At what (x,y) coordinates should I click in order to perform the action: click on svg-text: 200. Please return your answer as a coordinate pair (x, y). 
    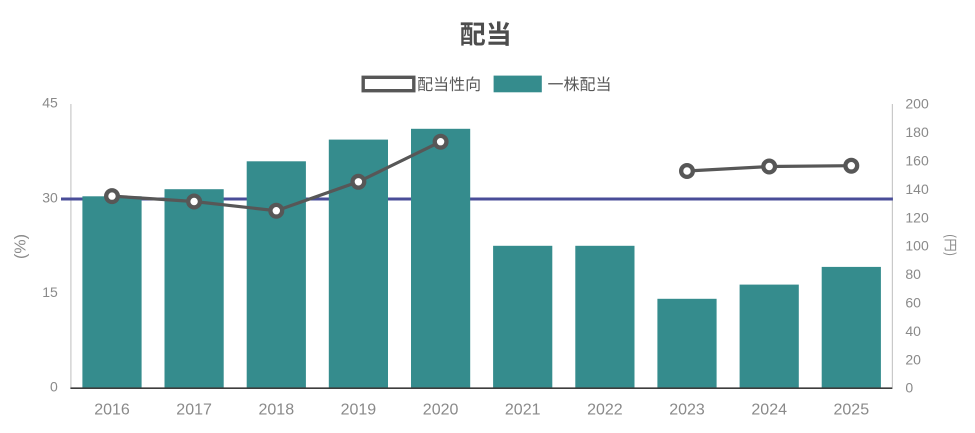
    Looking at the image, I should click on (917, 104).